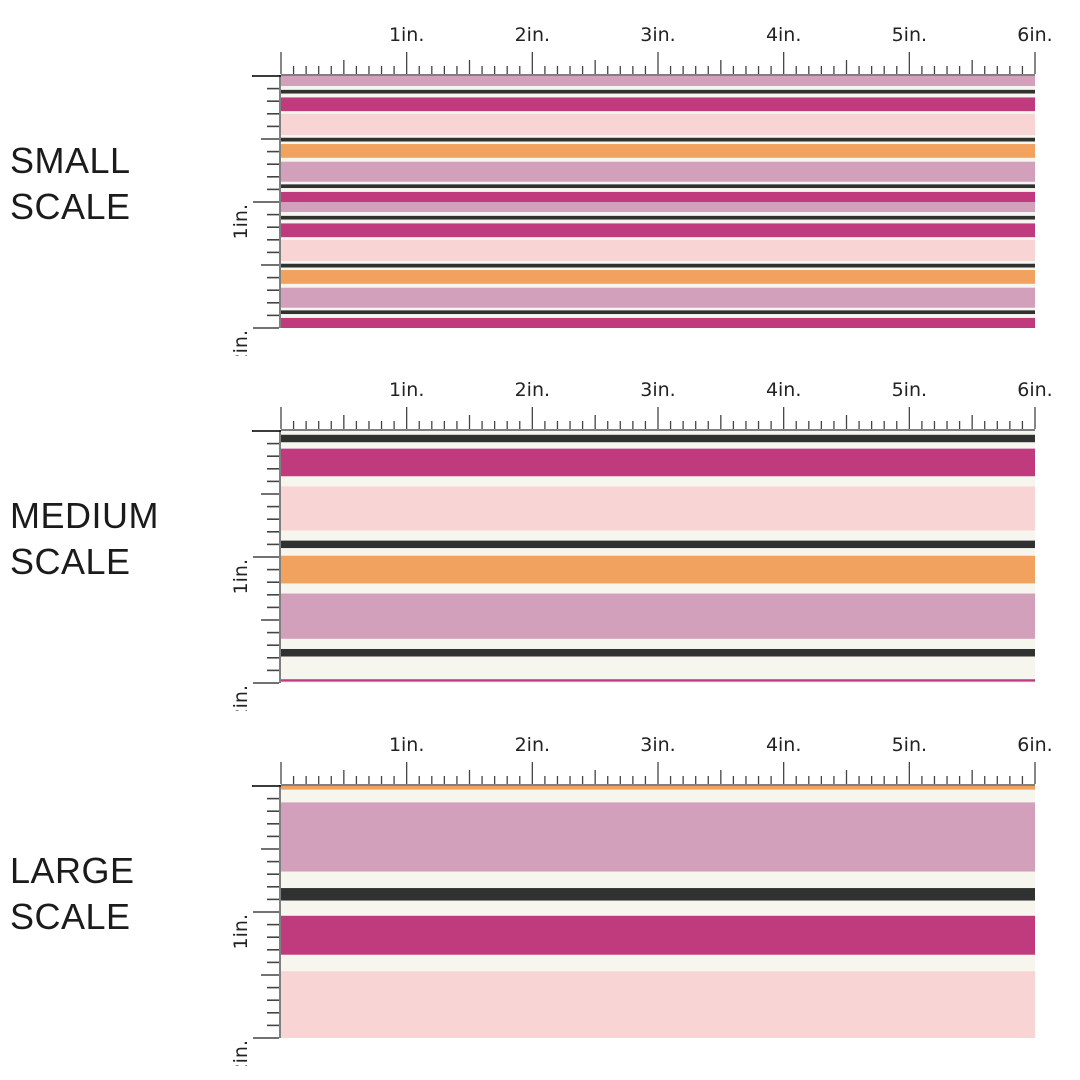 Image resolution: width=1080 pixels, height=1080 pixels. Describe the element at coordinates (84, 515) in the screenshot. I see `scale-label-line1: MEDIUM` at that location.